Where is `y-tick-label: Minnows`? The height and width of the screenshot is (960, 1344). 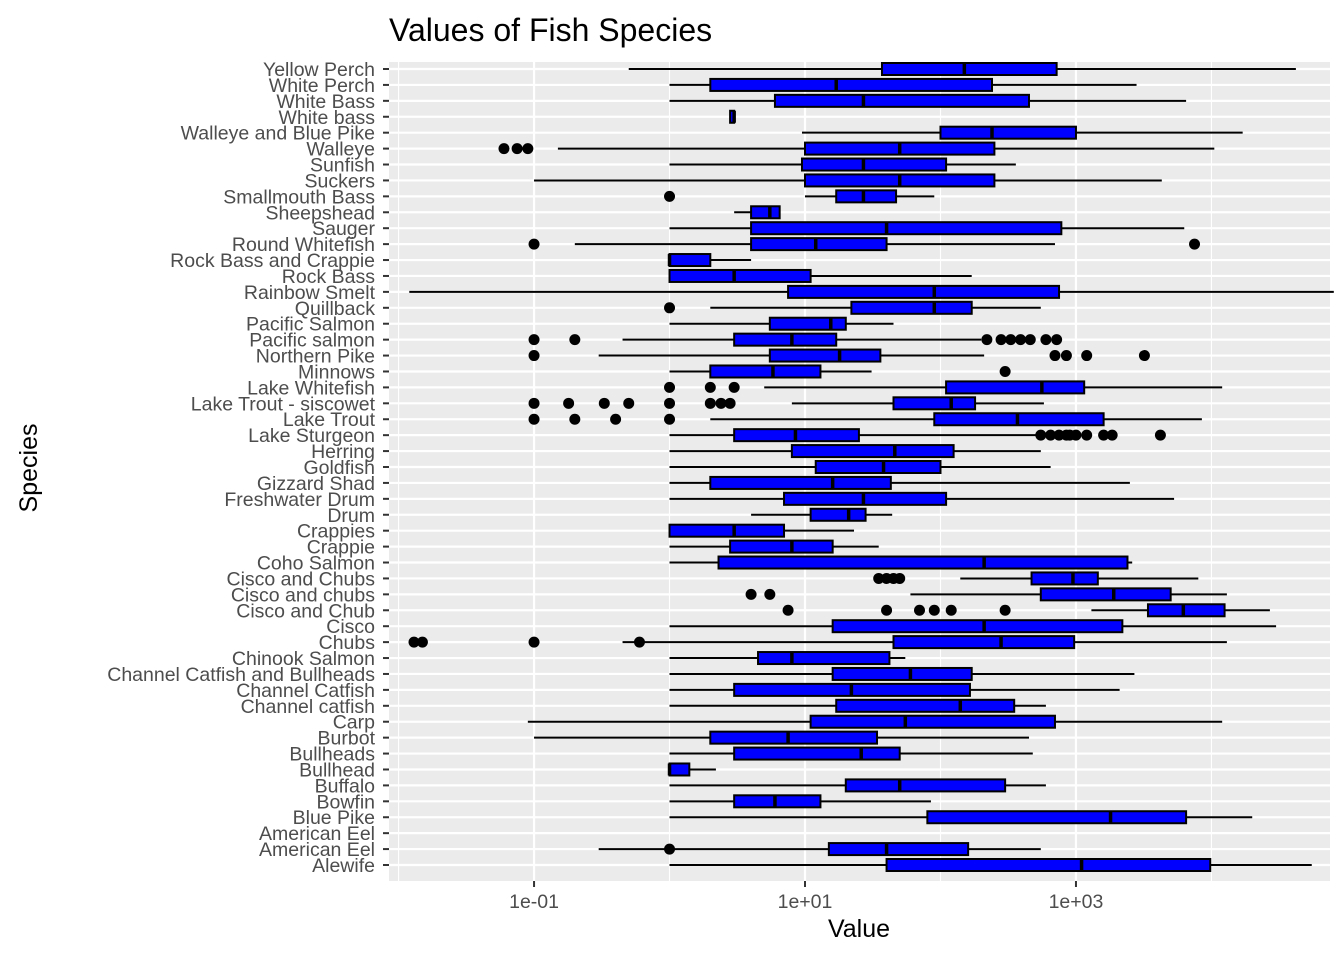
y-tick-label: Minnows is located at coordinates (336, 372).